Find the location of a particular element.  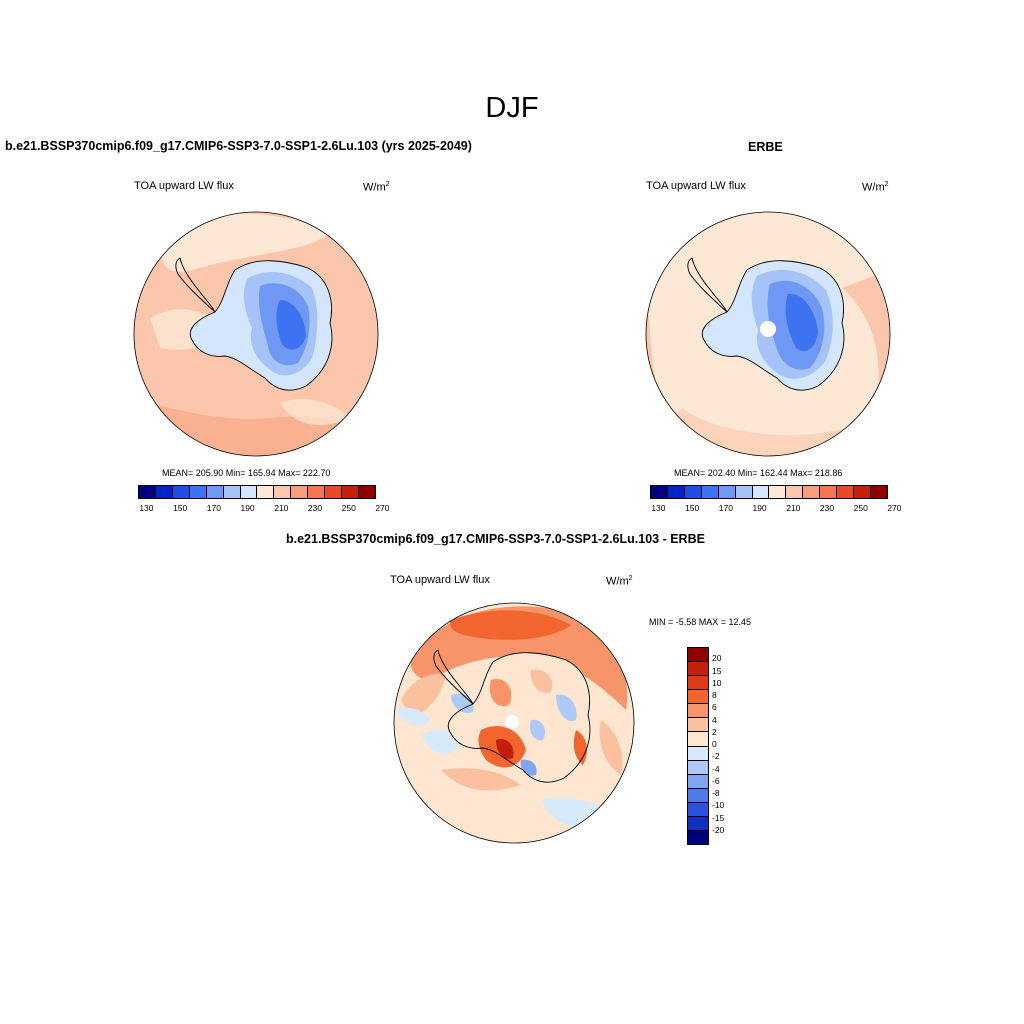

model-polar-map is located at coordinates (256, 334).